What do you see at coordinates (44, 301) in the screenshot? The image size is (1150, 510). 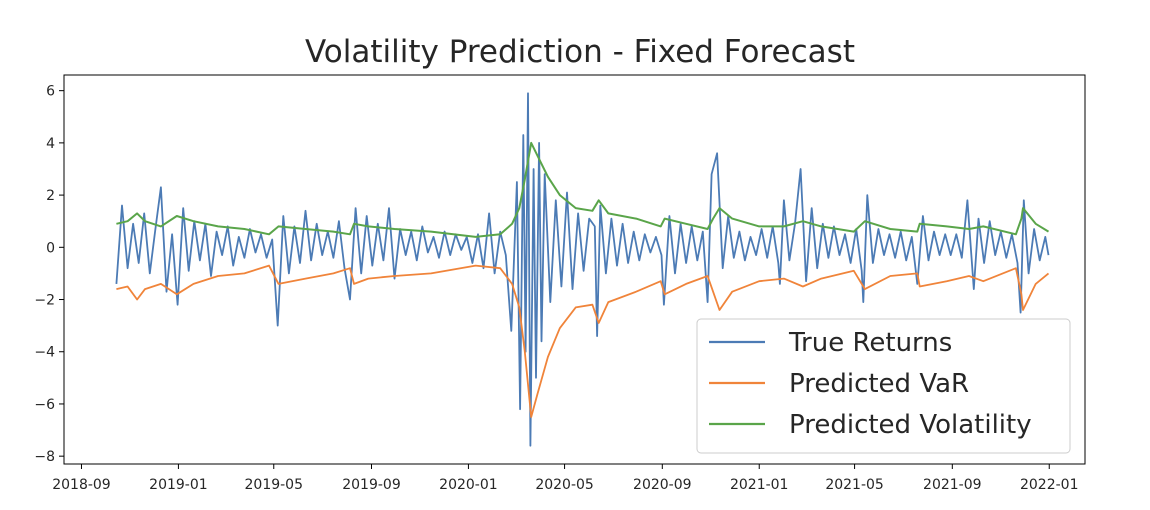 I see `y-tick-label: −2` at bounding box center [44, 301].